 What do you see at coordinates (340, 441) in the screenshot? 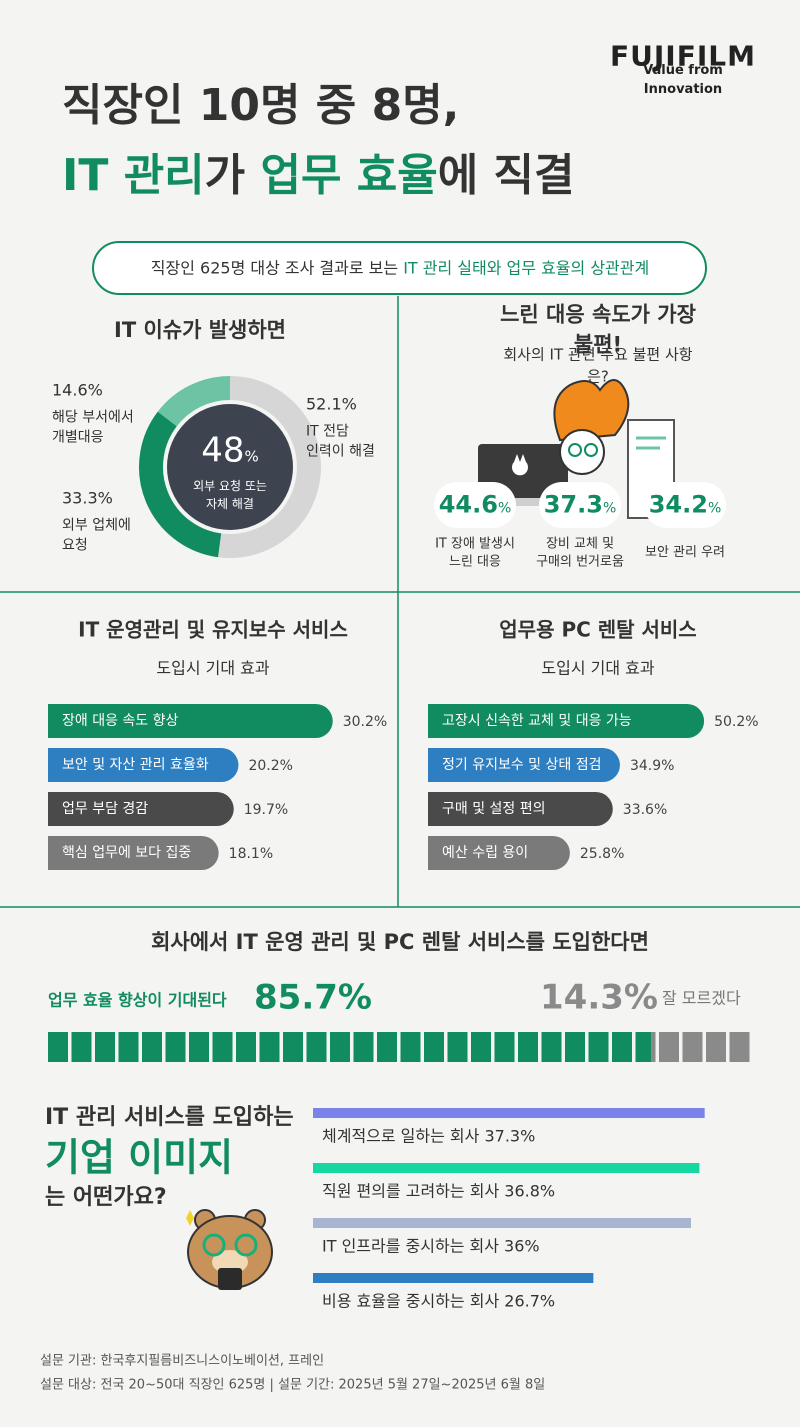
I see `segment-label: IT 전담 인력이 해결` at bounding box center [340, 441].